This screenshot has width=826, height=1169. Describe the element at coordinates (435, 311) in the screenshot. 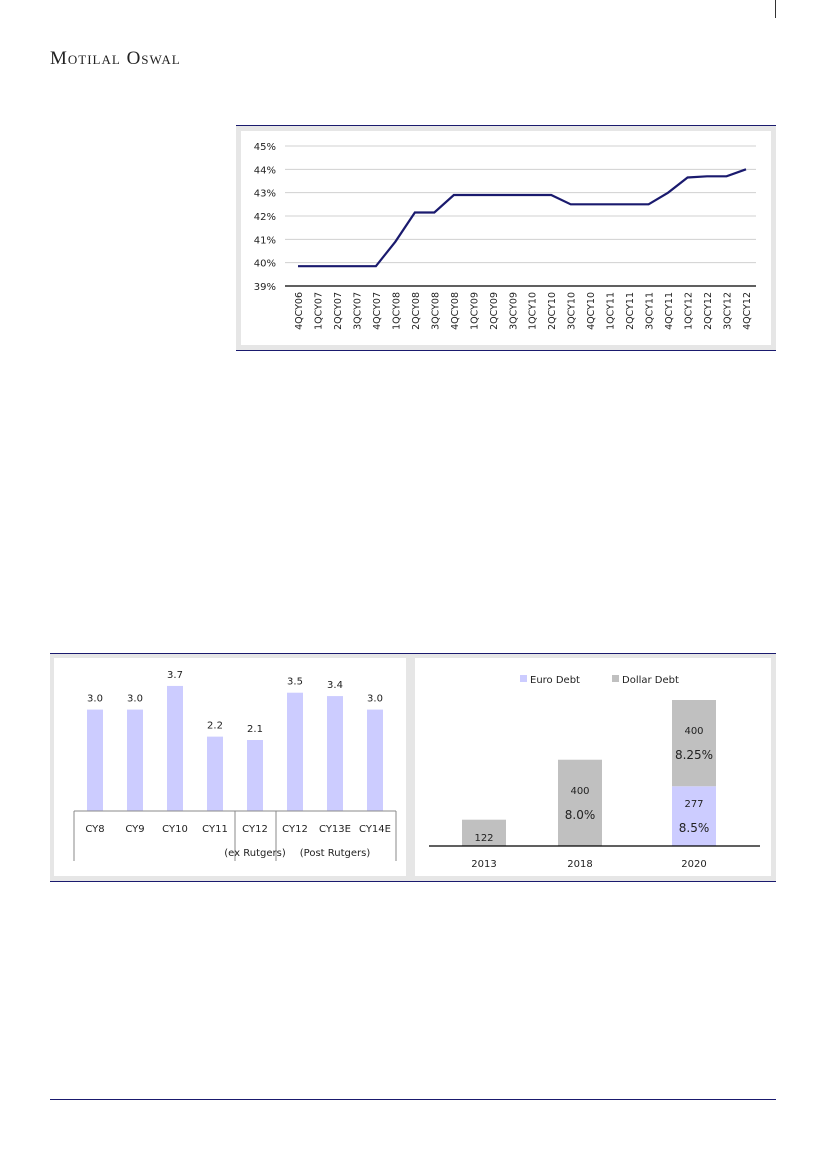

I see `x-tick-label: 3QCY08` at that location.